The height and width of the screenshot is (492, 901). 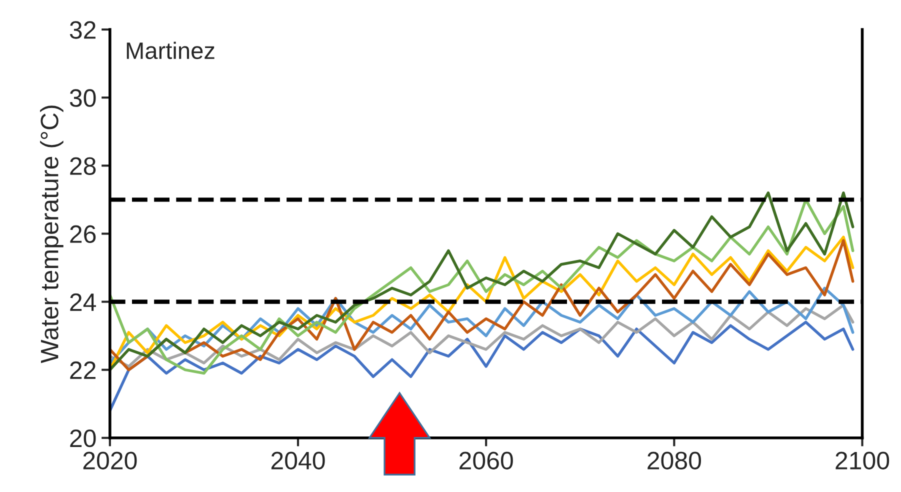 What do you see at coordinates (83, 98) in the screenshot?
I see `y-tick-label: 30` at bounding box center [83, 98].